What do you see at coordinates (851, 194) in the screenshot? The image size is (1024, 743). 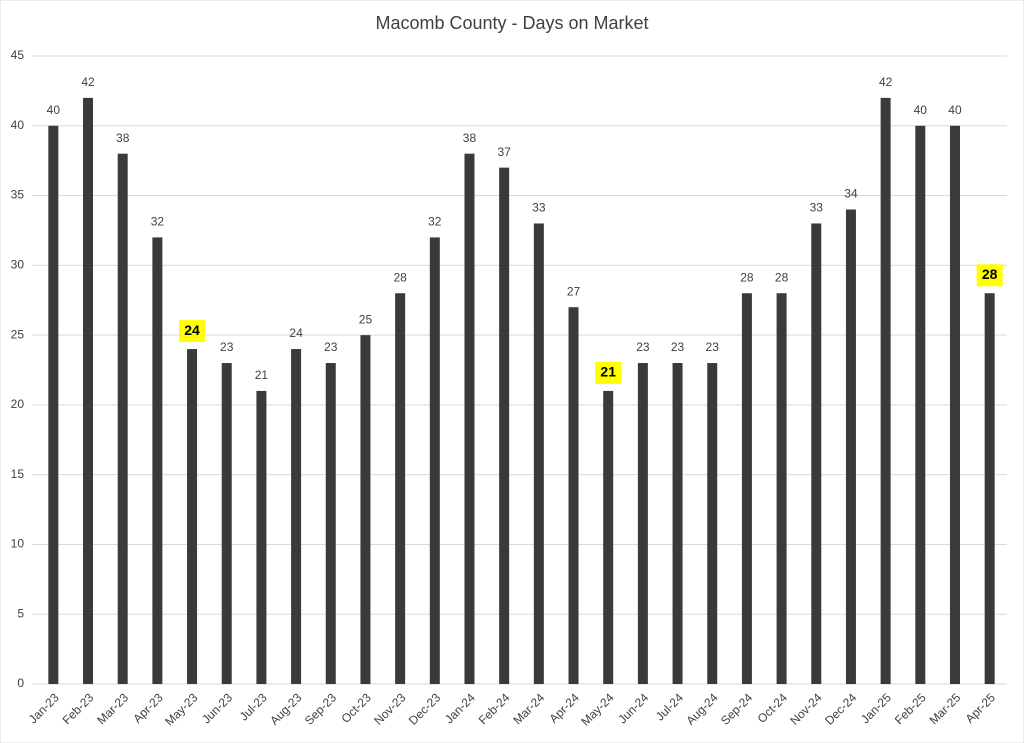 I see `data-label: 34` at bounding box center [851, 194].